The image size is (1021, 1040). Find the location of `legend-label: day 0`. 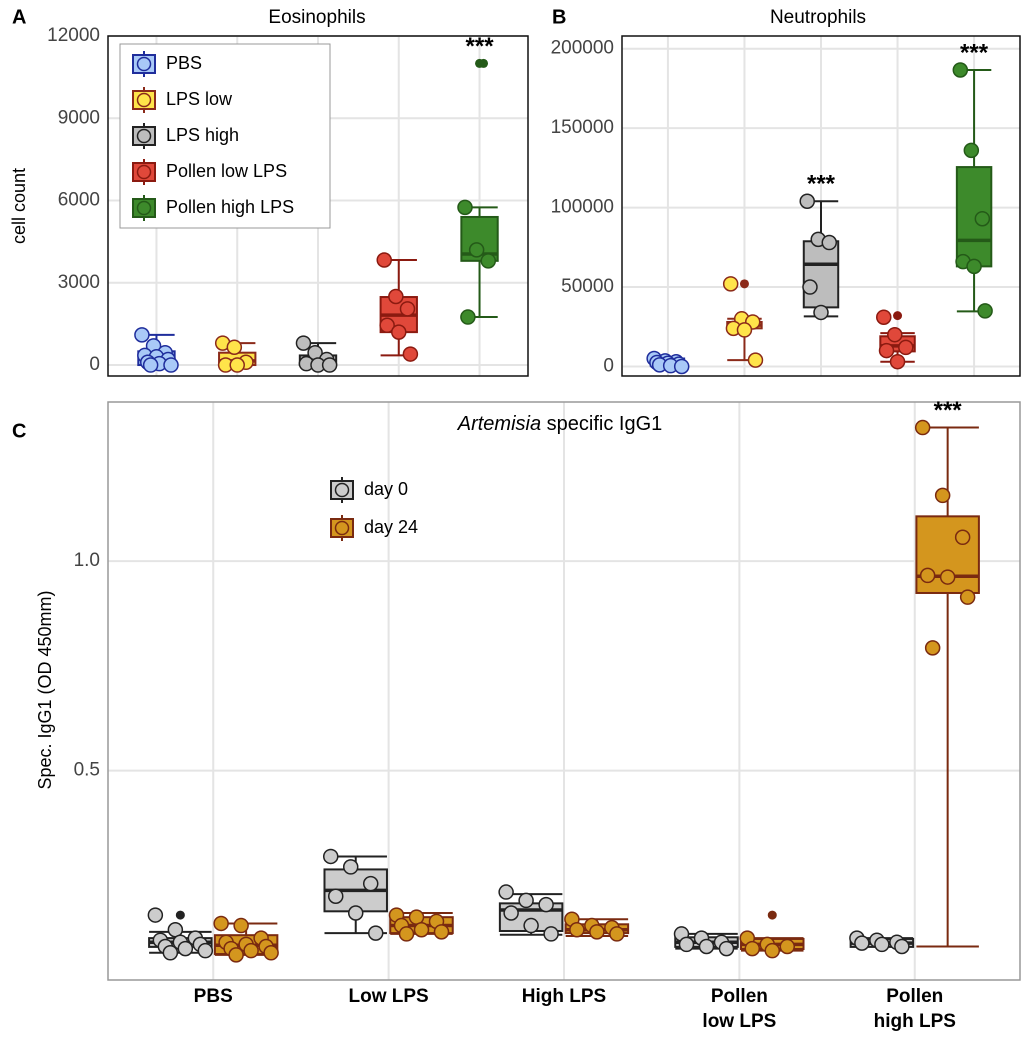

legend-label: day 0 is located at coordinates (386, 489).